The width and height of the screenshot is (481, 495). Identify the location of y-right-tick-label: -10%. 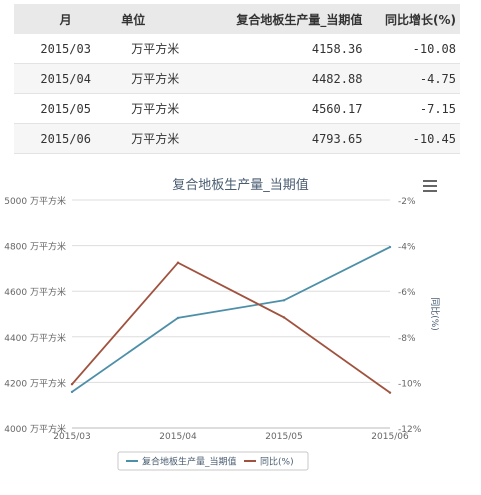
(410, 384).